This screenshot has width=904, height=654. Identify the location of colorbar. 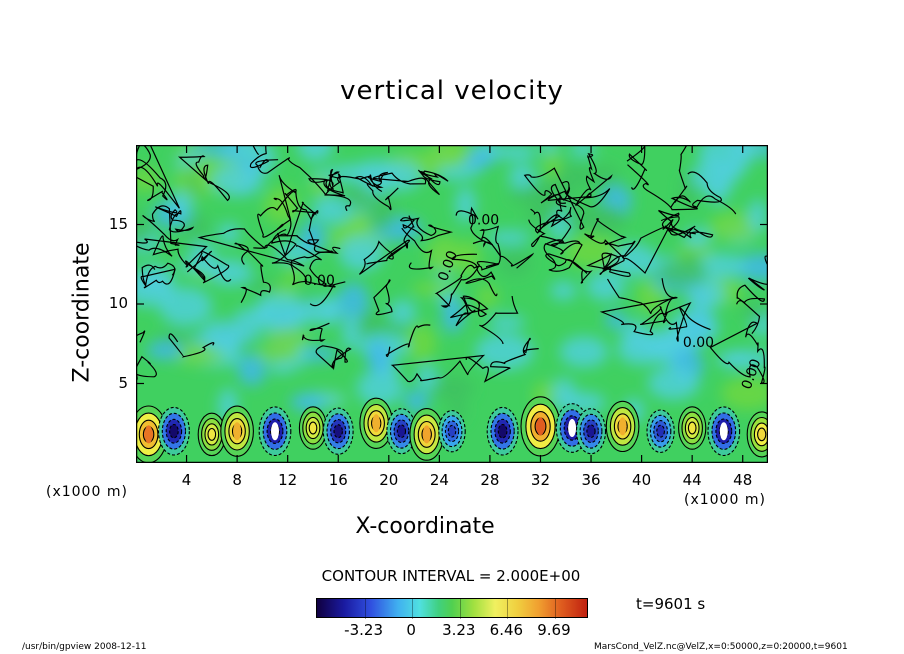
(452, 608).